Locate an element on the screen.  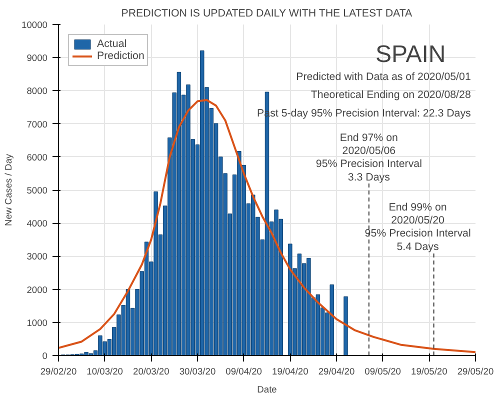
x-tick-label: 29/05/20 is located at coordinates (475, 371).